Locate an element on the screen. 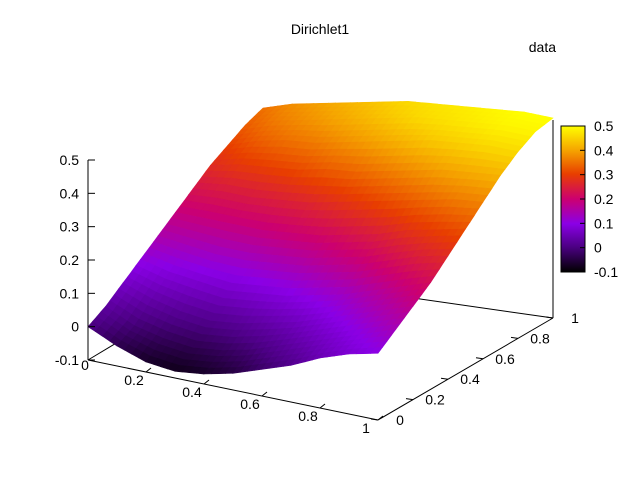 The image size is (640, 480). z-tick-label: 0.2 is located at coordinates (70, 260).